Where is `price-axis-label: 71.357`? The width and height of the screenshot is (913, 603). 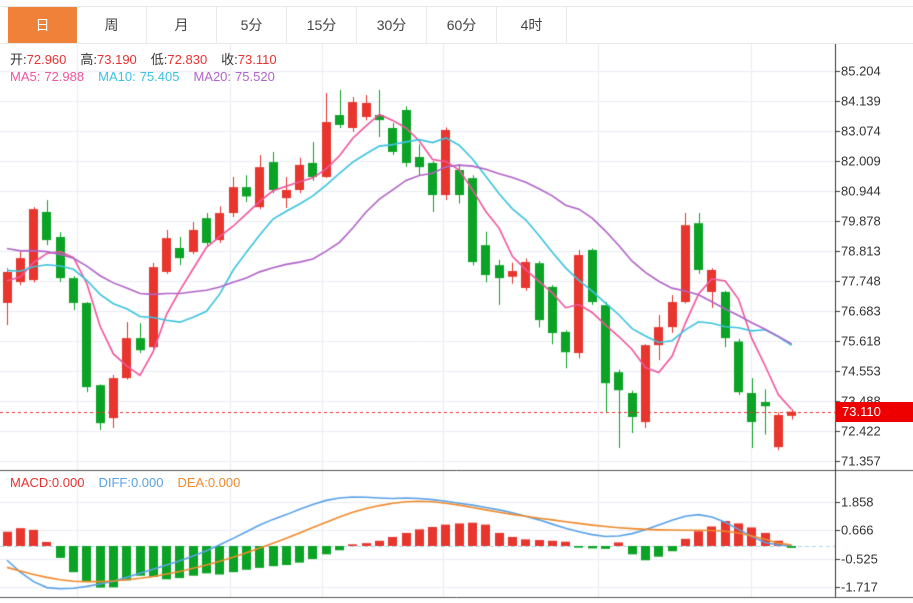
price-axis-label: 71.357 is located at coordinates (861, 461).